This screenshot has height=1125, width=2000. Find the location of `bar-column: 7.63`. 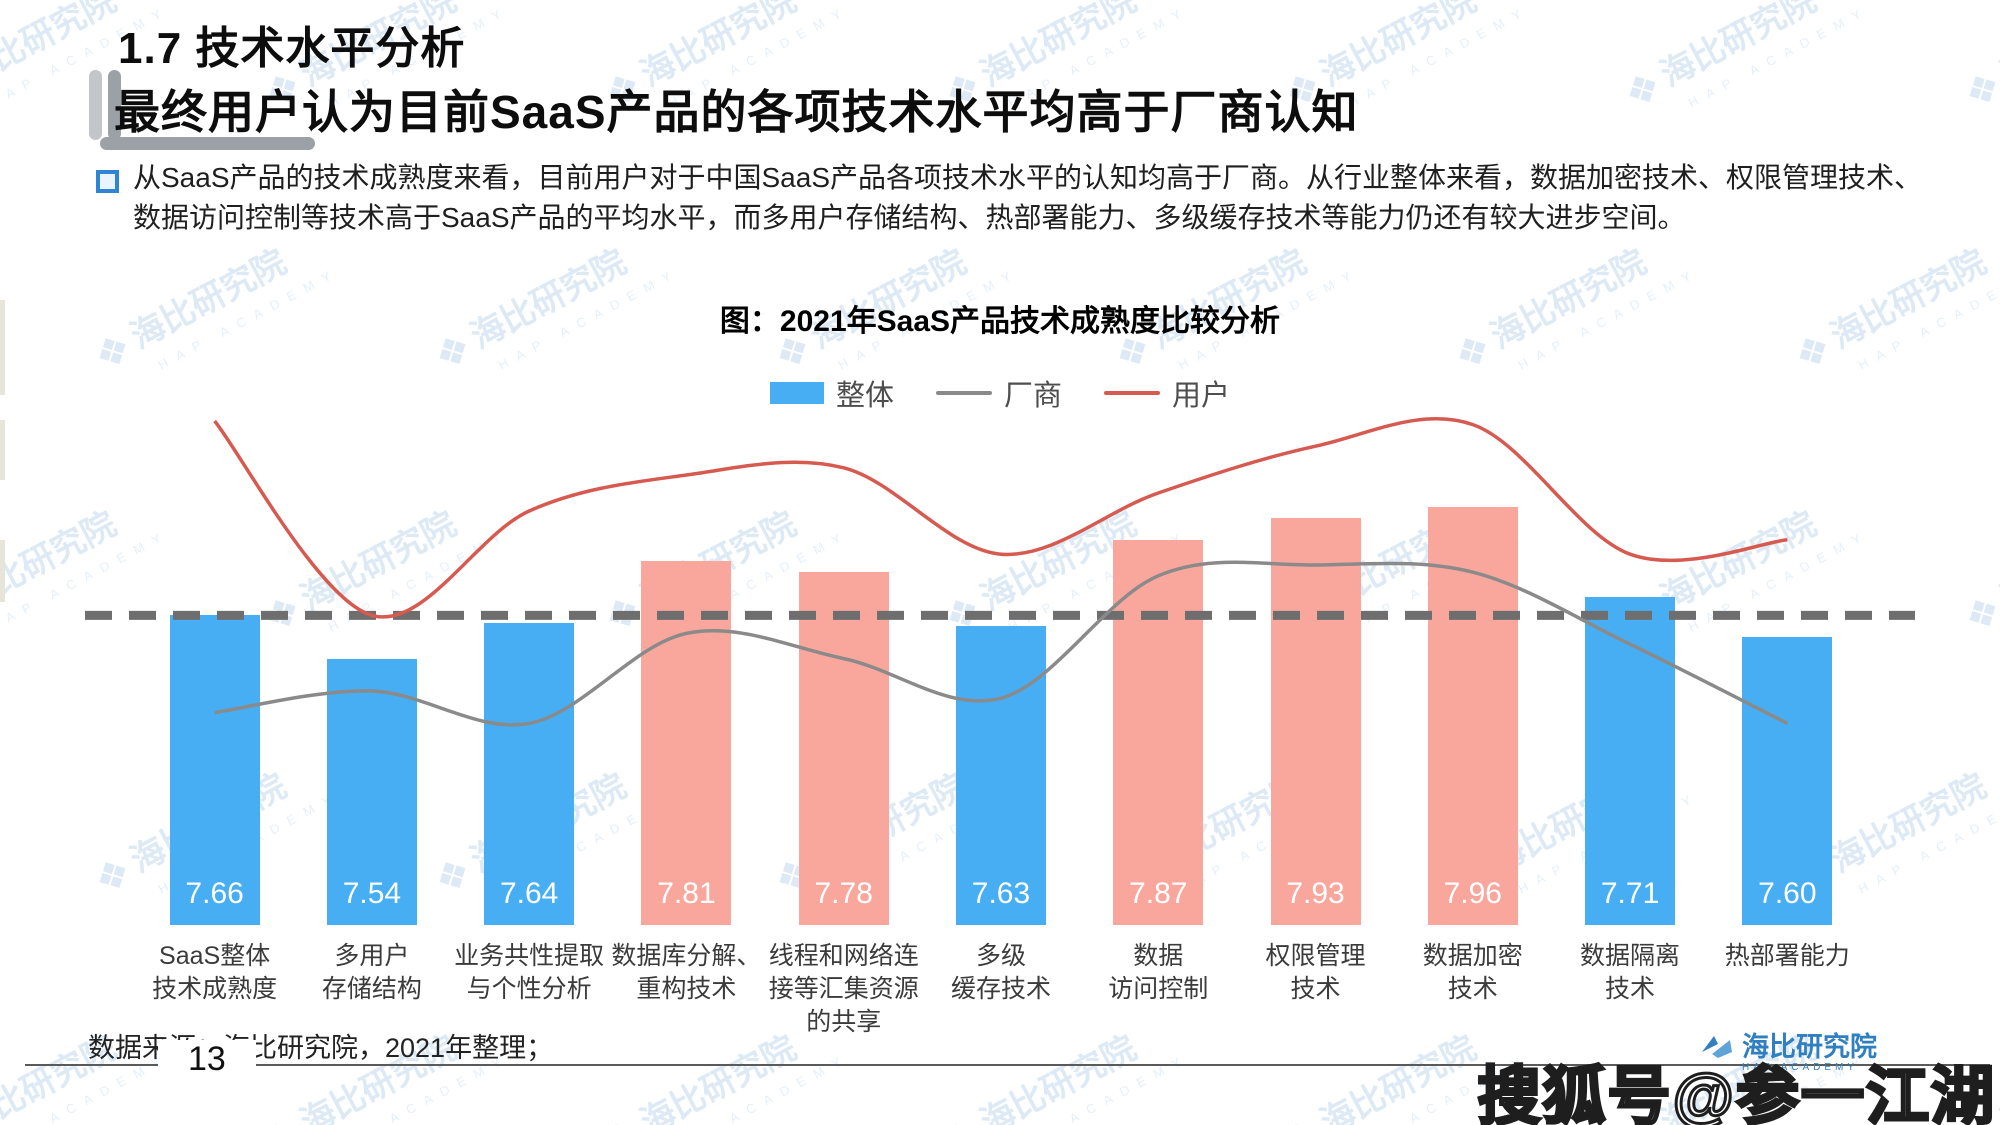

bar-column: 7.63 is located at coordinates (1000, 627).